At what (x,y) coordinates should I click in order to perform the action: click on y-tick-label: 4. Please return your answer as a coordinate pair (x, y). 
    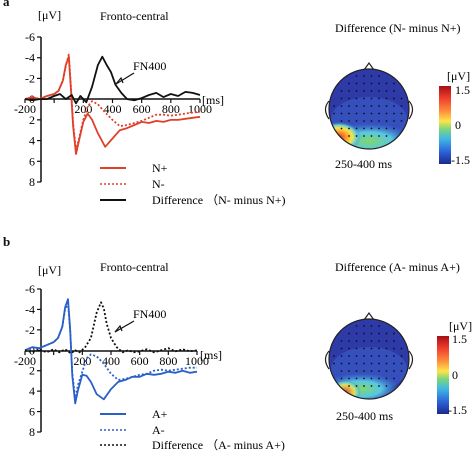
    Looking at the image, I should click on (32, 391).